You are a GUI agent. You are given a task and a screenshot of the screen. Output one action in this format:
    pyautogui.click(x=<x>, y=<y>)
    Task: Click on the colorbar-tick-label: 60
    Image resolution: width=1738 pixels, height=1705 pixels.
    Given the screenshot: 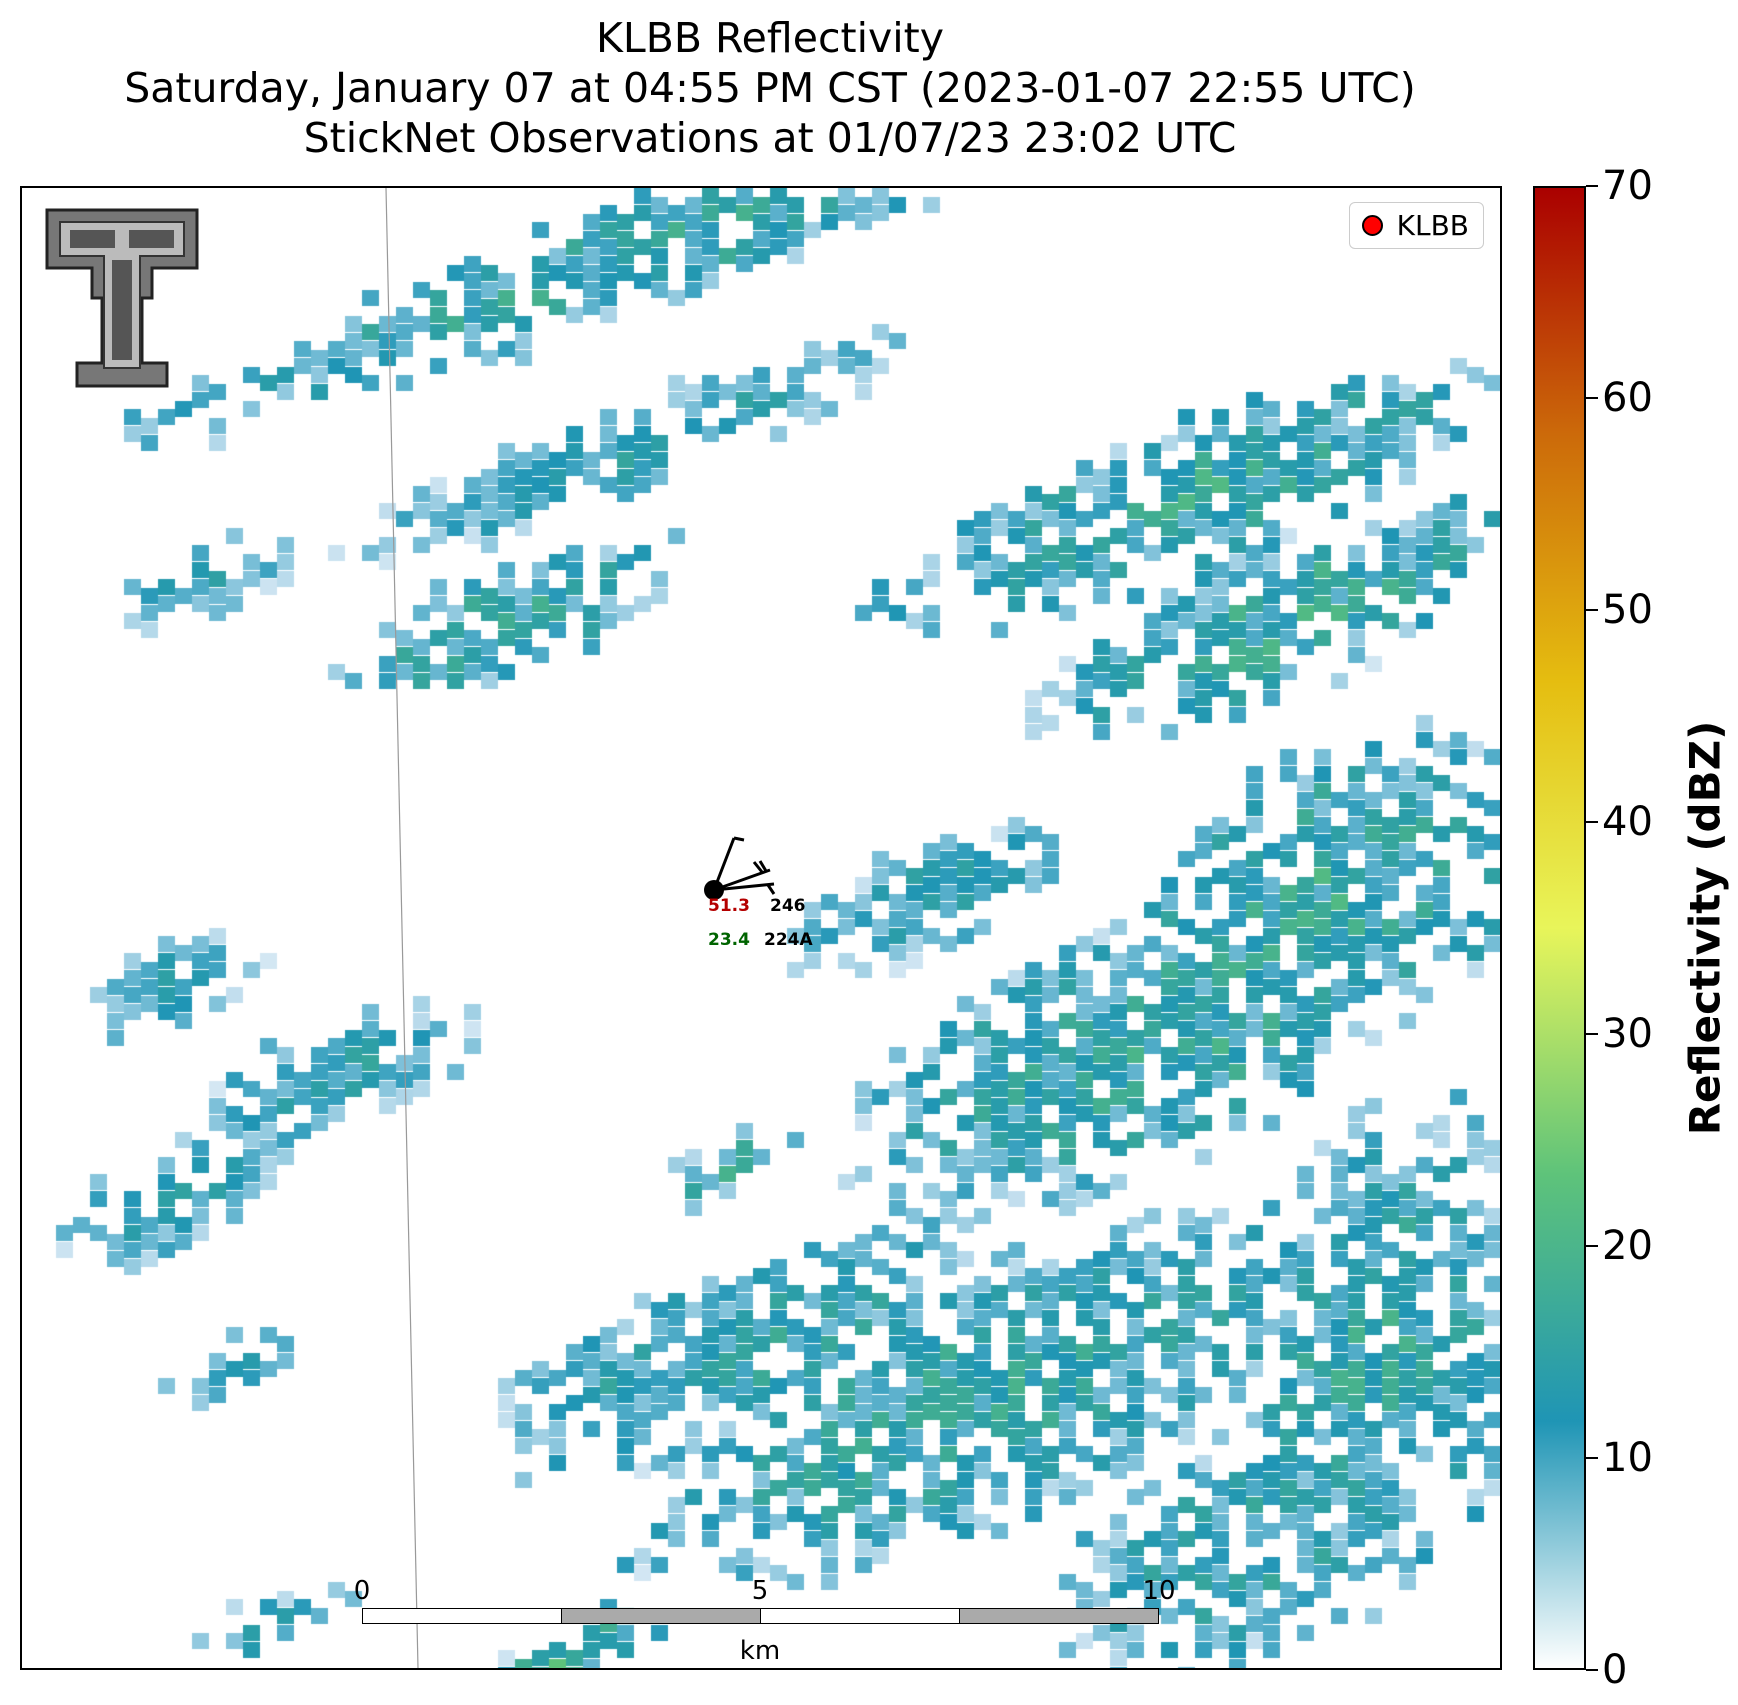 What is the action you would take?
    pyautogui.click(x=1627, y=398)
    